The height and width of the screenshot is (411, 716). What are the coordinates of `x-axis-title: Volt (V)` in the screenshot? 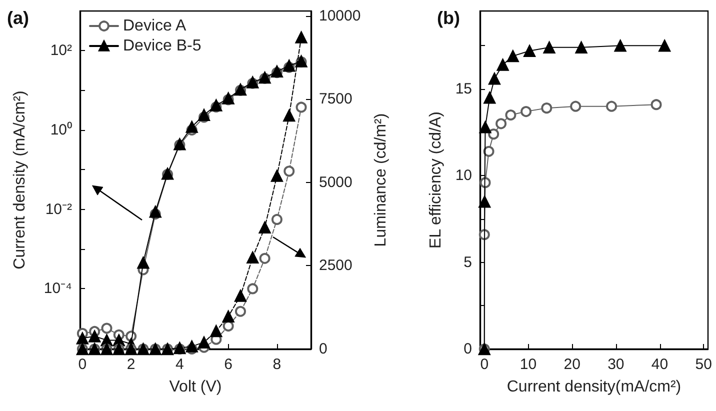 It's located at (195, 387).